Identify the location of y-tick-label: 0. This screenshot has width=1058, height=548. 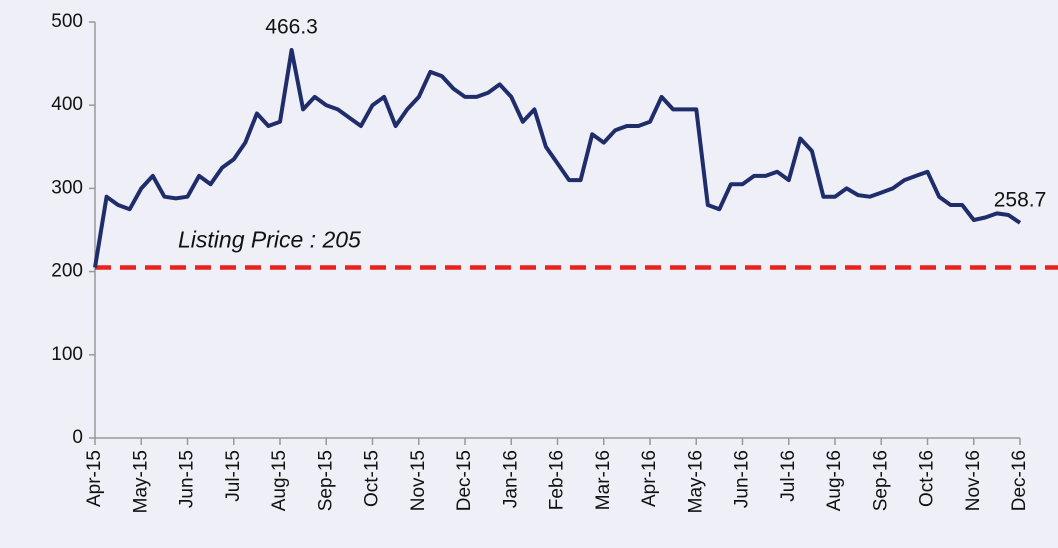
(77, 437).